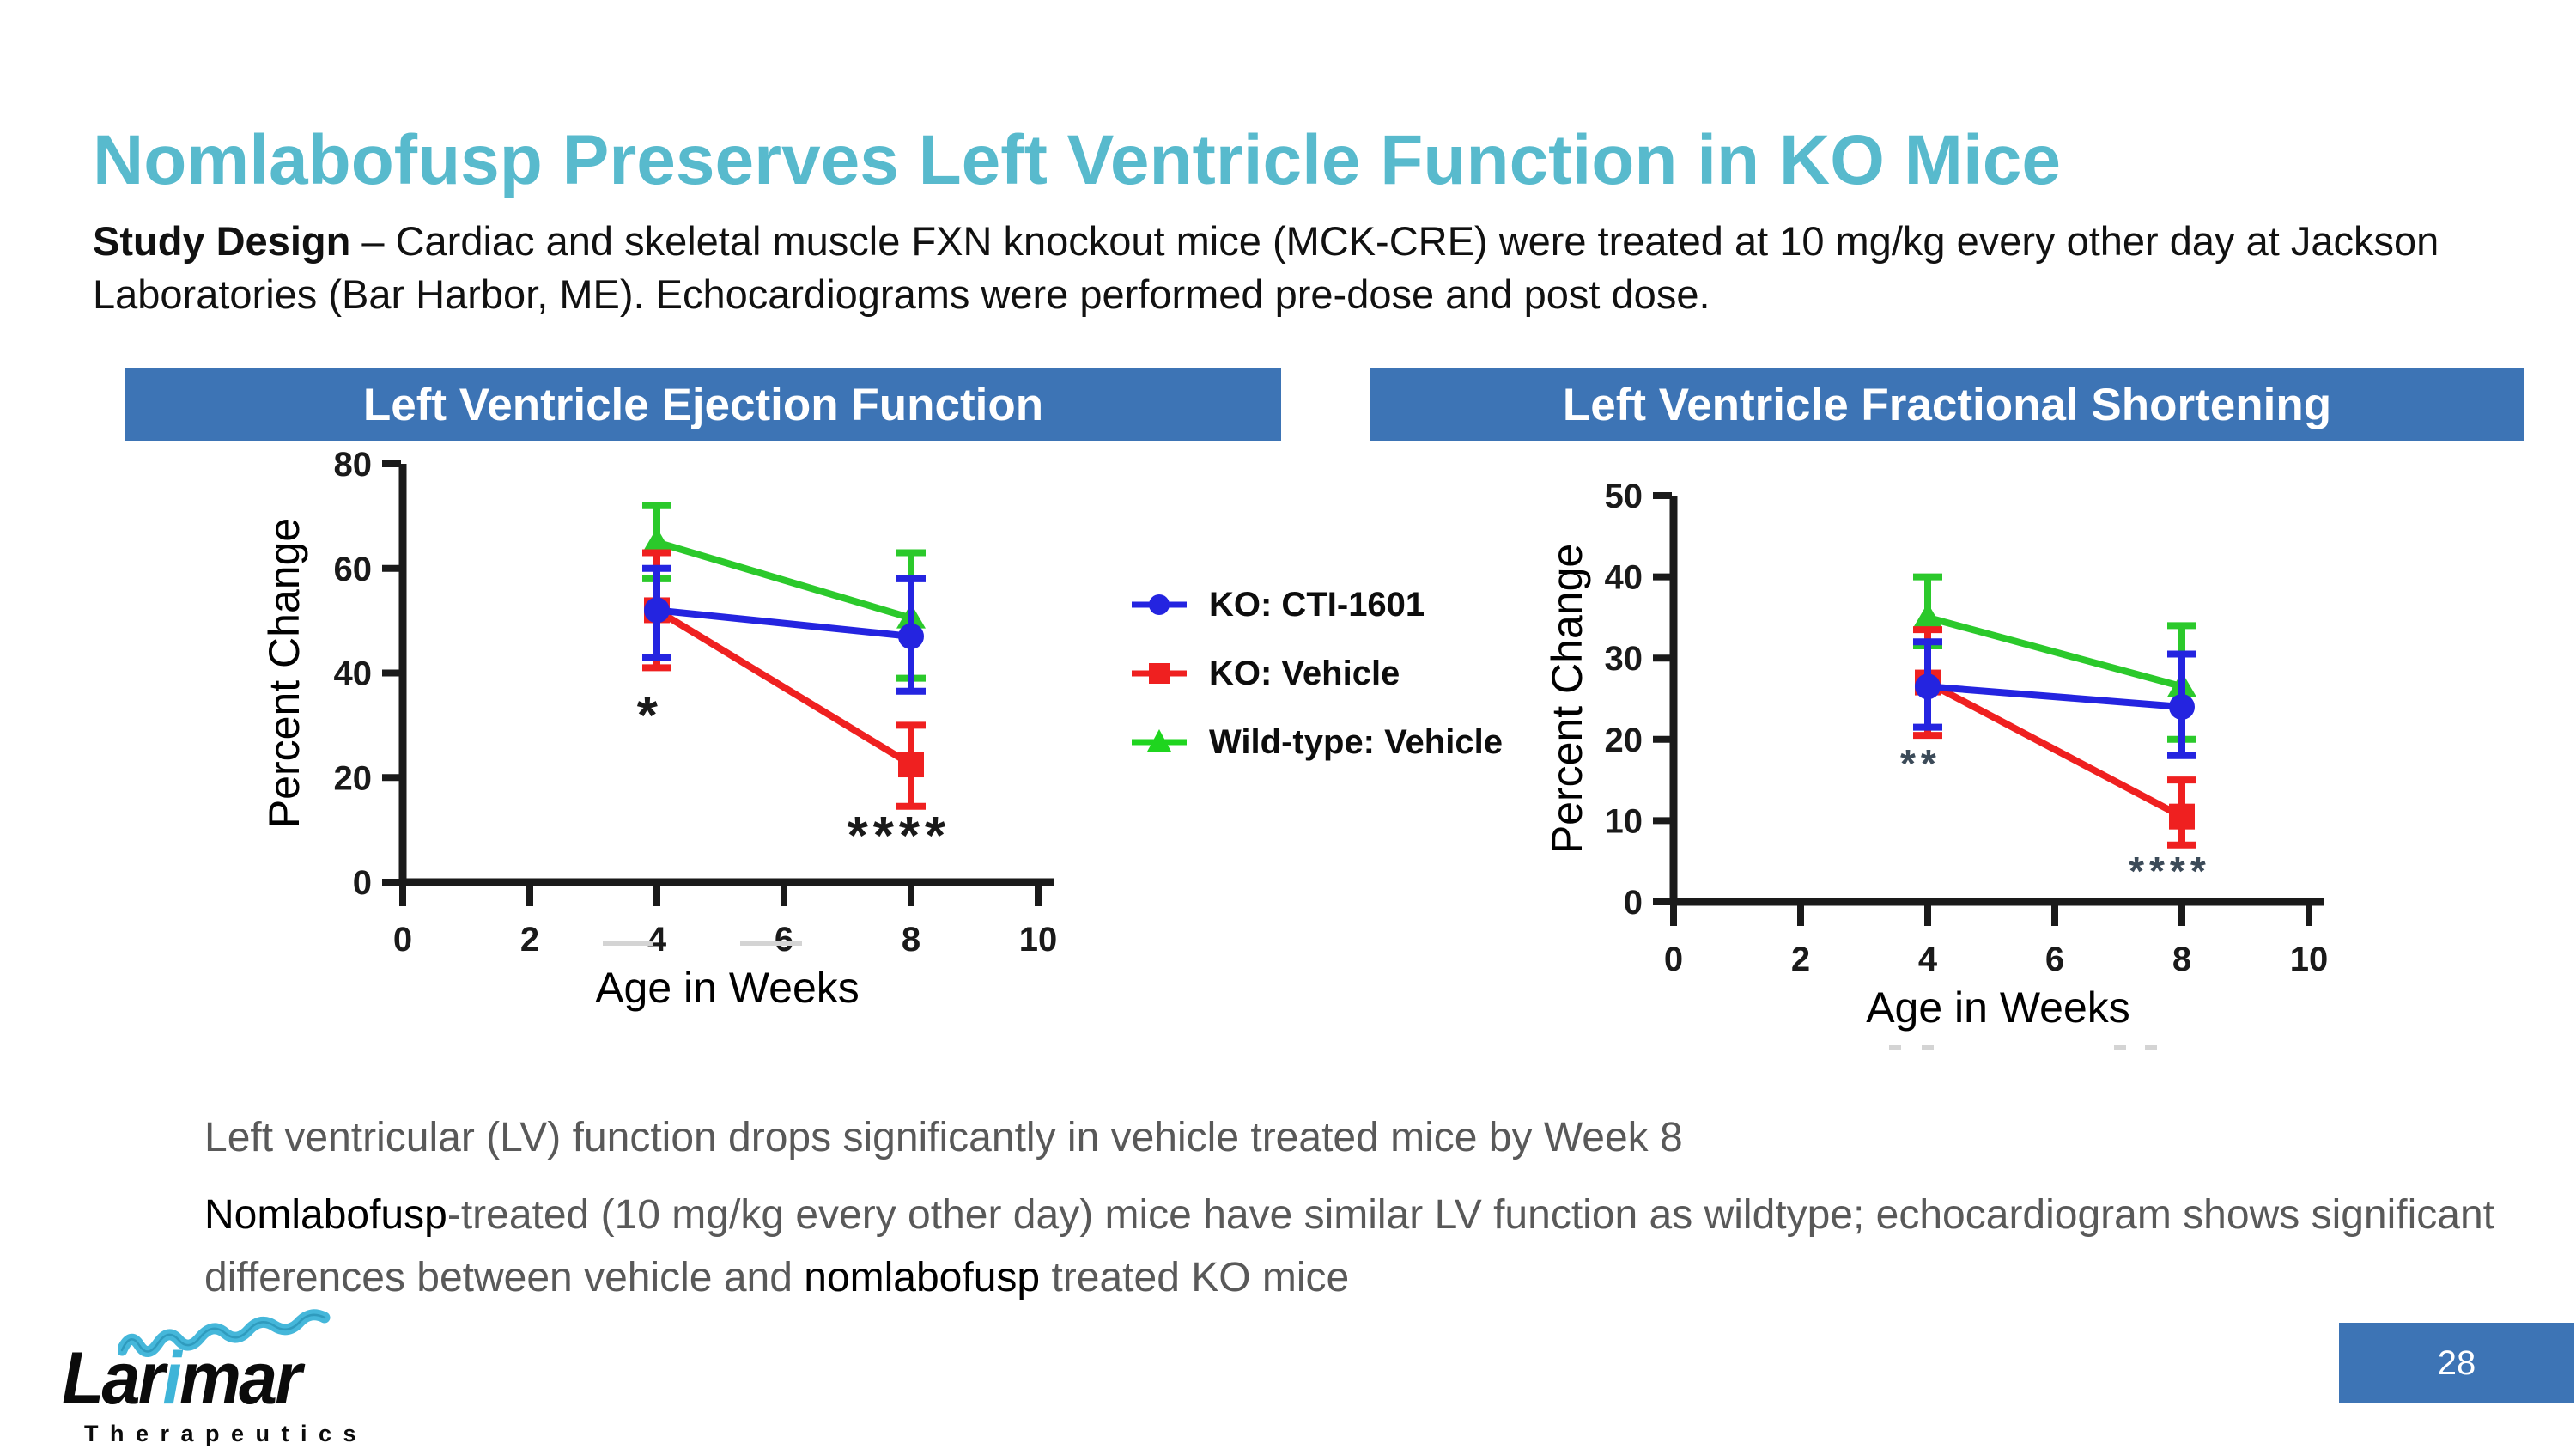  What do you see at coordinates (2456, 1363) in the screenshot?
I see `page-number-badge: 28` at bounding box center [2456, 1363].